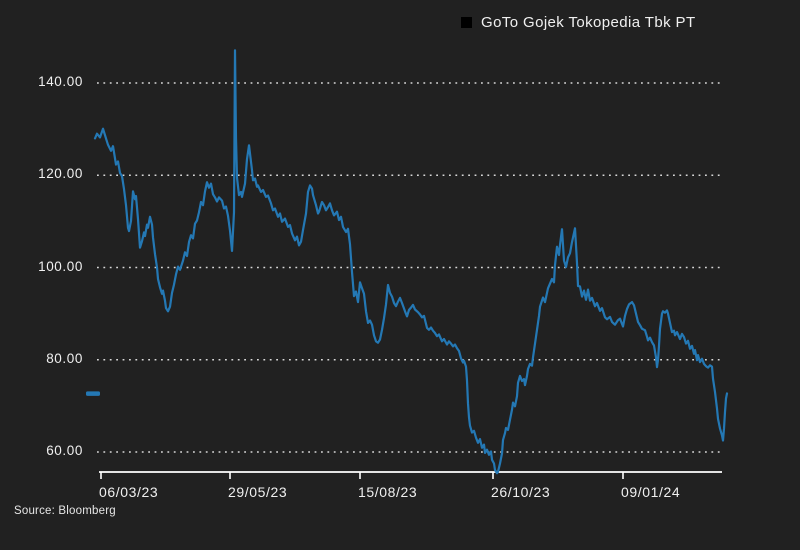  Describe the element at coordinates (258, 492) in the screenshot. I see `x-tick-label: 29/05/23` at that location.